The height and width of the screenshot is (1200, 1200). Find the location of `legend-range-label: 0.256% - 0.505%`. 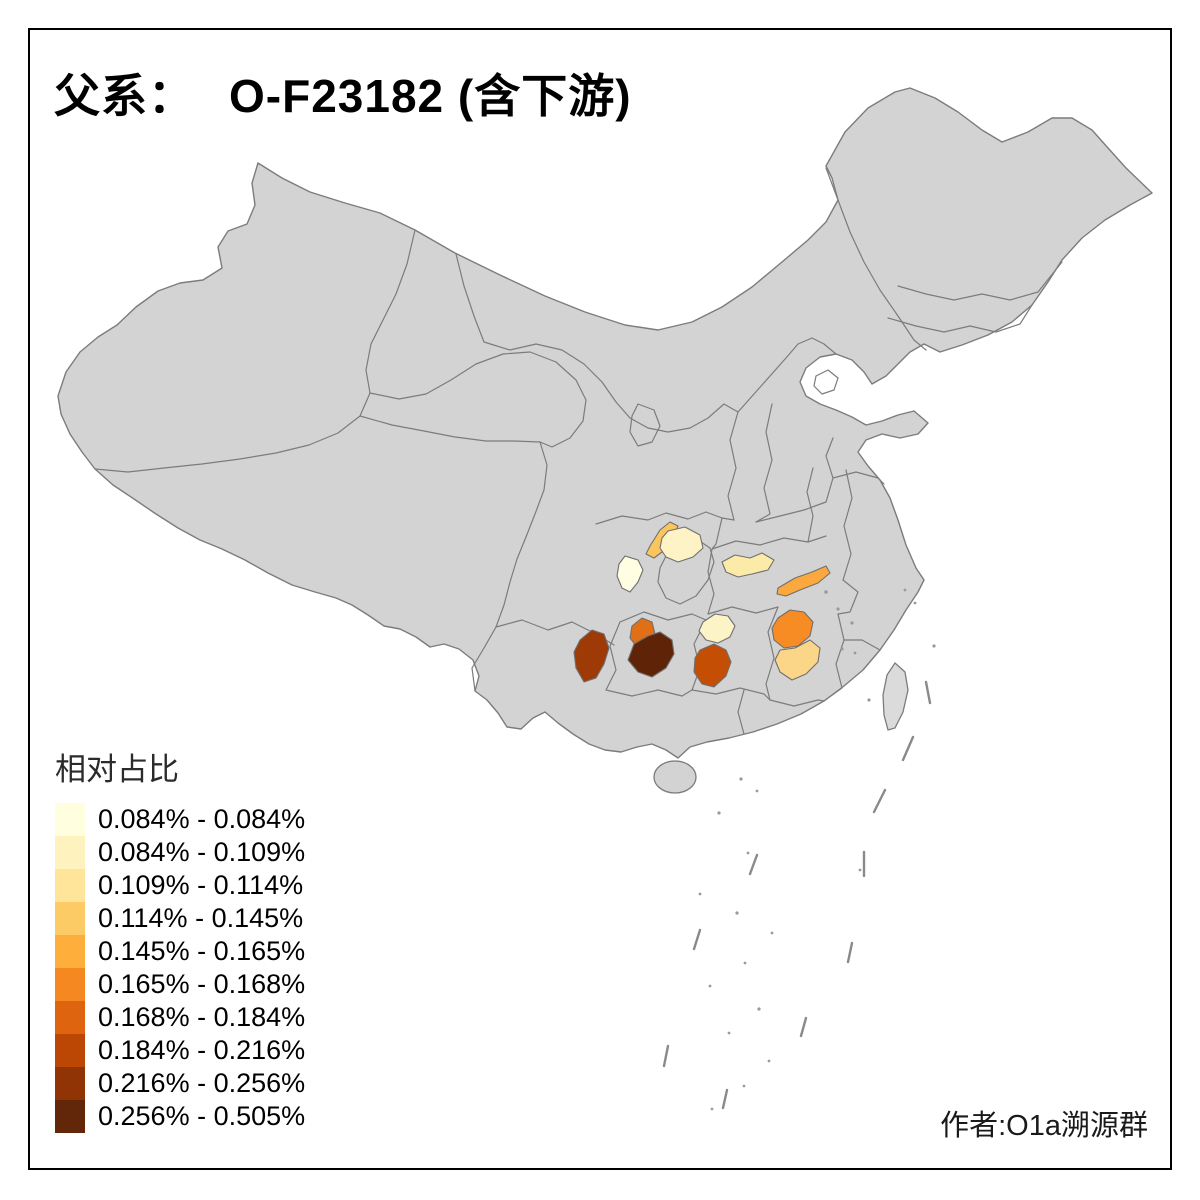

legend-range-label: 0.256% - 0.505% is located at coordinates (202, 1116).